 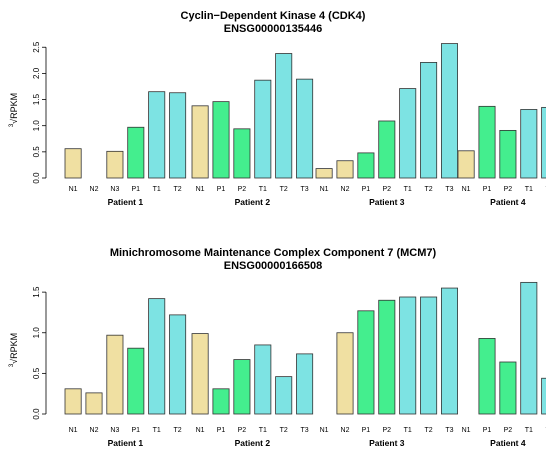 What do you see at coordinates (114, 189) in the screenshot?
I see `x-tick-label: N3` at bounding box center [114, 189].